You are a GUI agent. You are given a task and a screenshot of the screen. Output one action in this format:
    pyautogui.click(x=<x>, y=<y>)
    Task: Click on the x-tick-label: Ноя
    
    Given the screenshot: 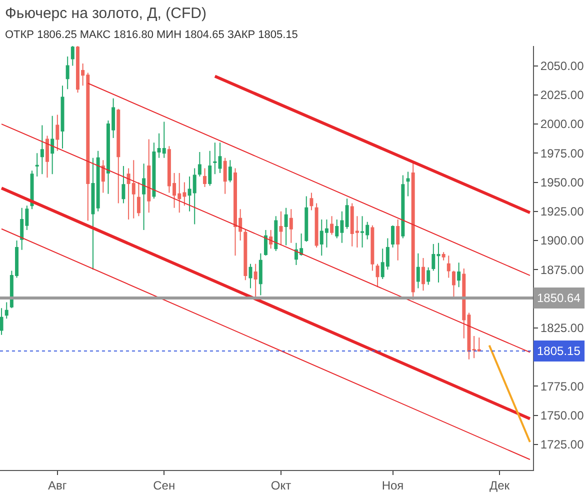 What is the action you would take?
    pyautogui.click(x=393, y=485)
    